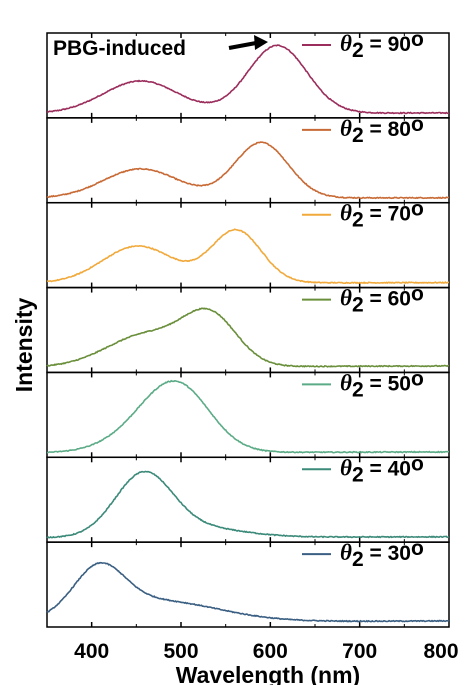  I want to click on legend-label: θ2 = 50o, so click(382, 384).